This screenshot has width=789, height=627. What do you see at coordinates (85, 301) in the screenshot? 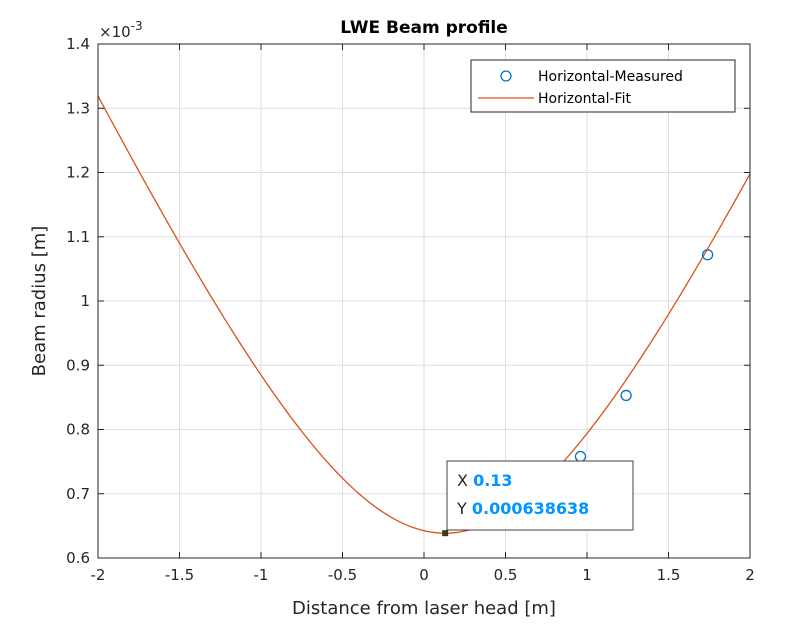
I see `y-tick-label: 1` at bounding box center [85, 301].